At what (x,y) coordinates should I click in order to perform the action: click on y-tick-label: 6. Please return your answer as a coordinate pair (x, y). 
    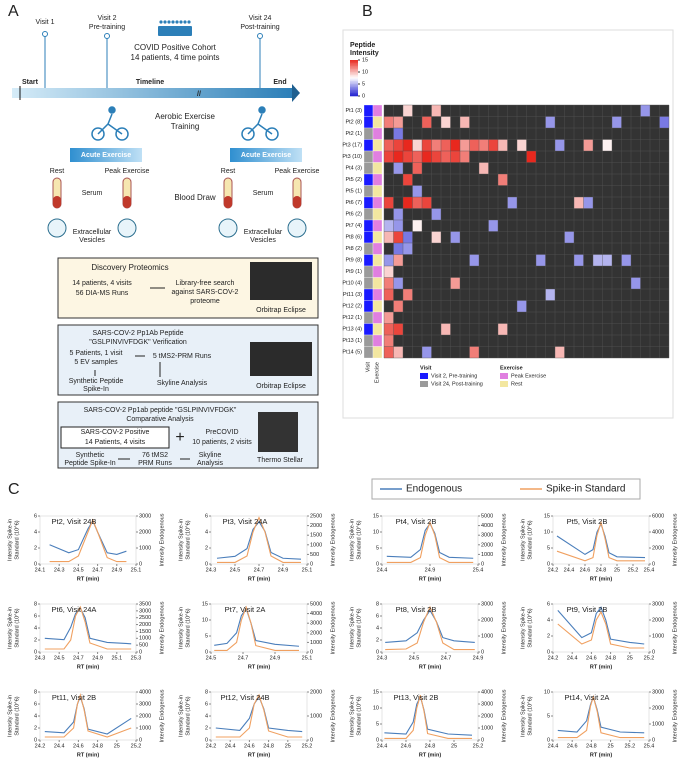
    Looking at the image, I should click on (35, 616).